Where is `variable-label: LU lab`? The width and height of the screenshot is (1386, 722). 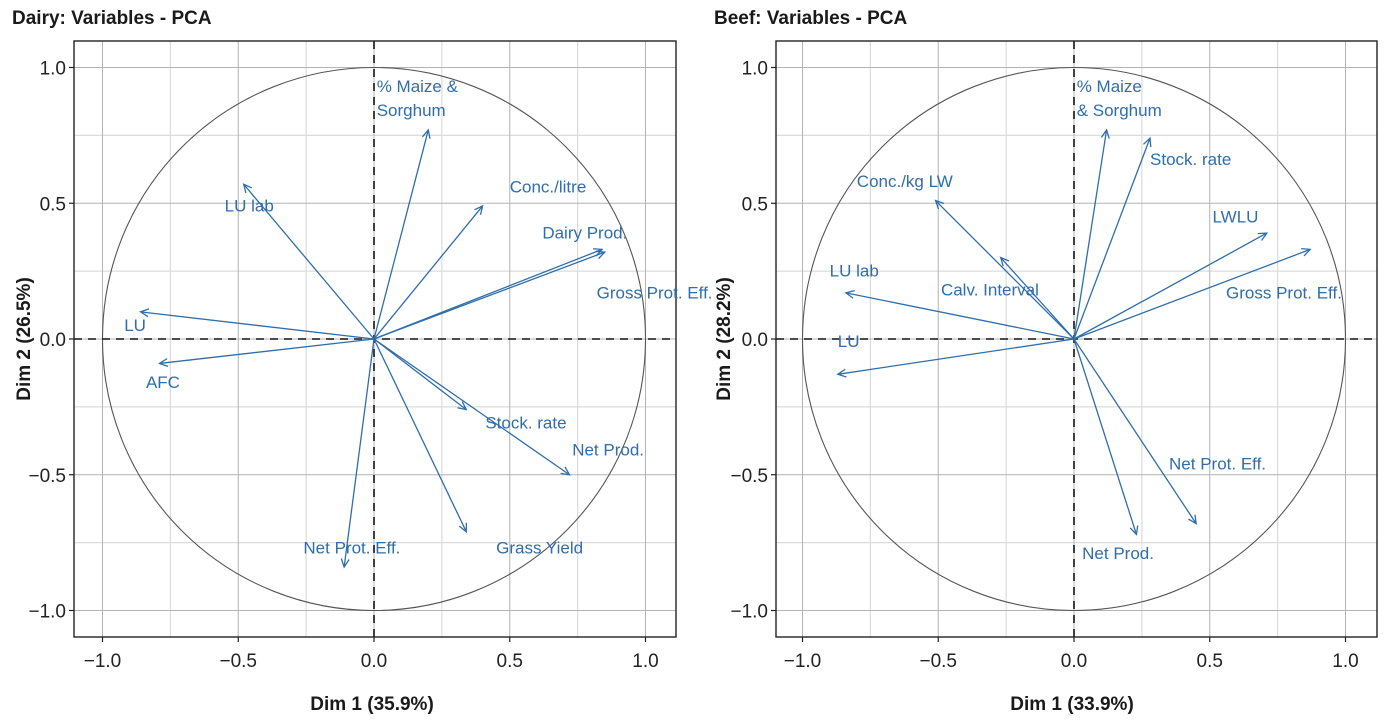
variable-label: LU lab is located at coordinates (249, 205).